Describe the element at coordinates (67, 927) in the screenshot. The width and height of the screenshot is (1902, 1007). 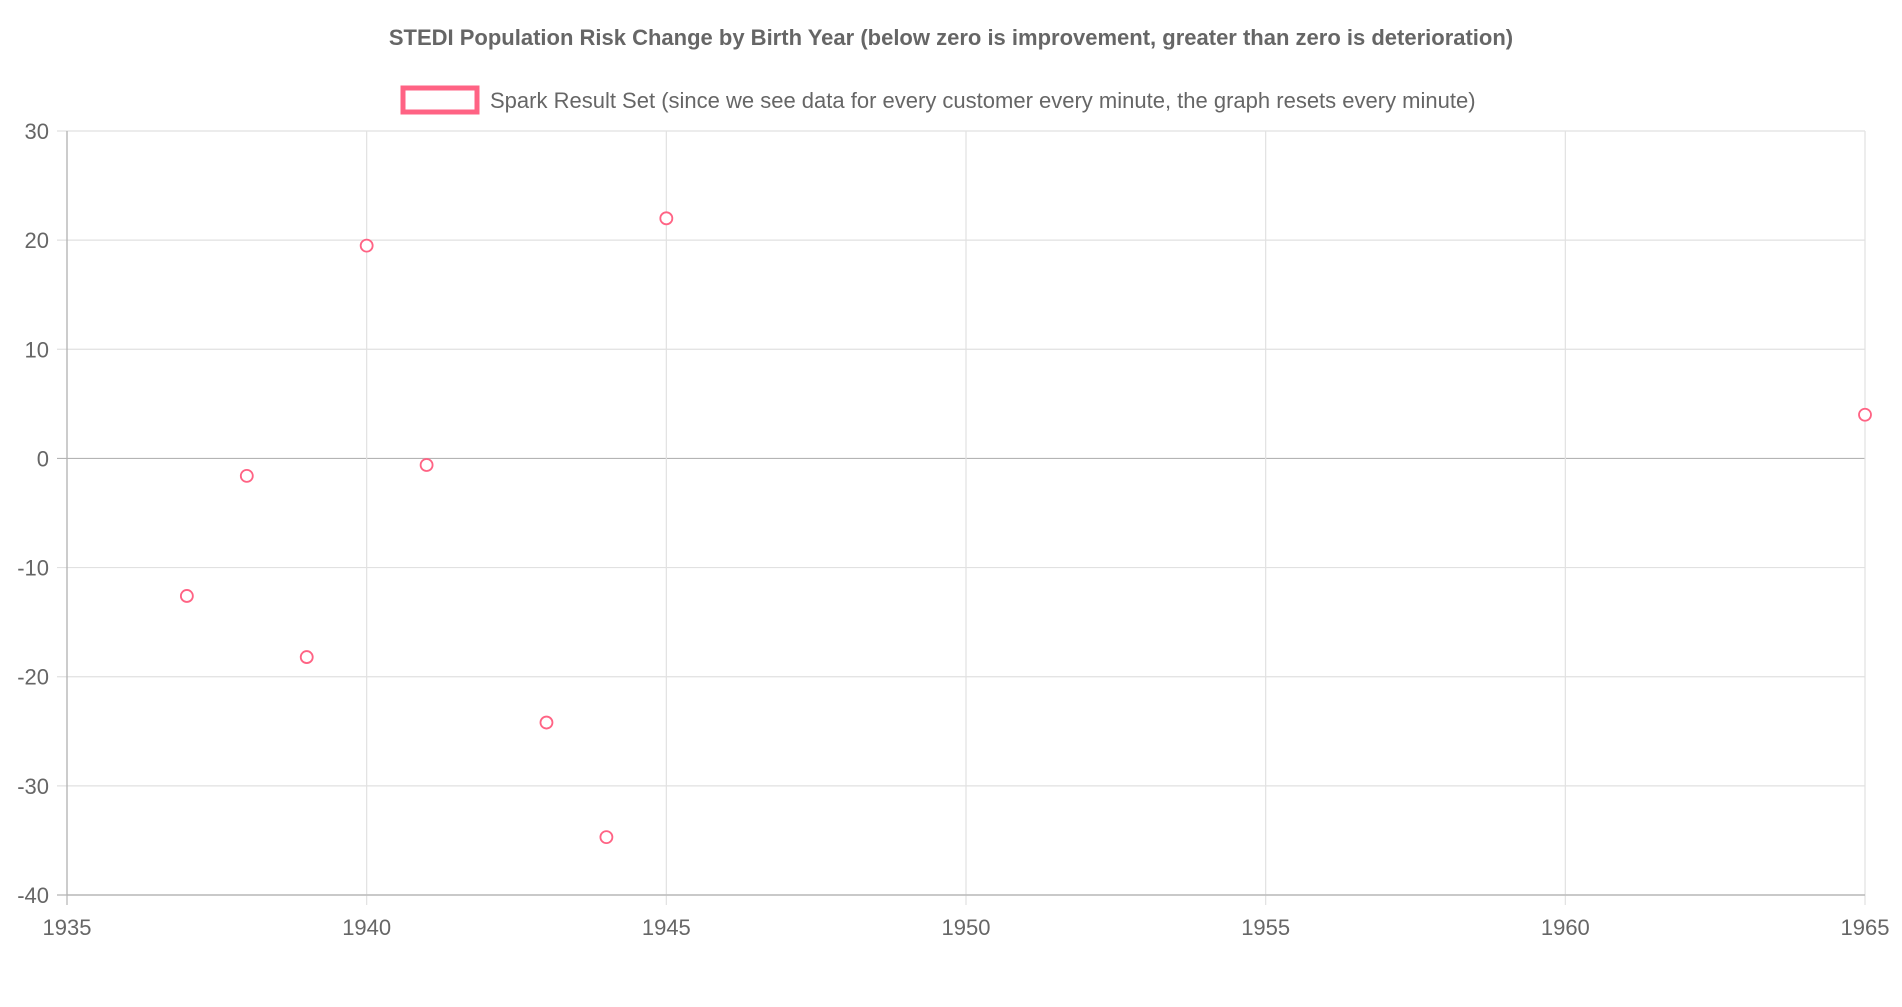
I see `x-tick-label: 1935` at that location.